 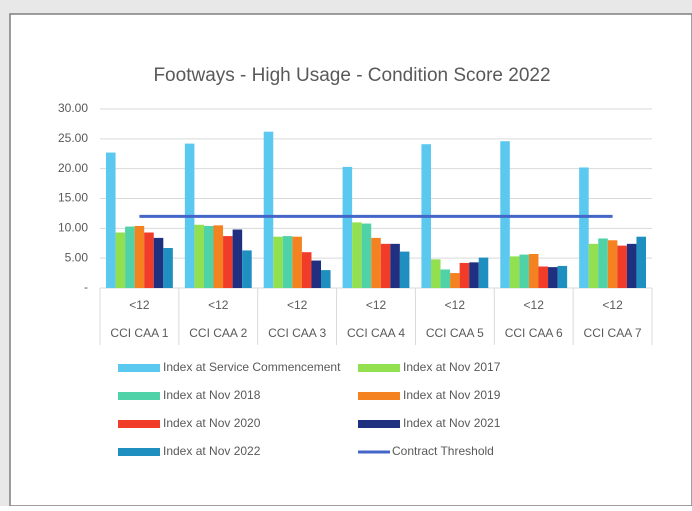 What do you see at coordinates (212, 451) in the screenshot?
I see `legend-label: Index at Nov 2022` at bounding box center [212, 451].